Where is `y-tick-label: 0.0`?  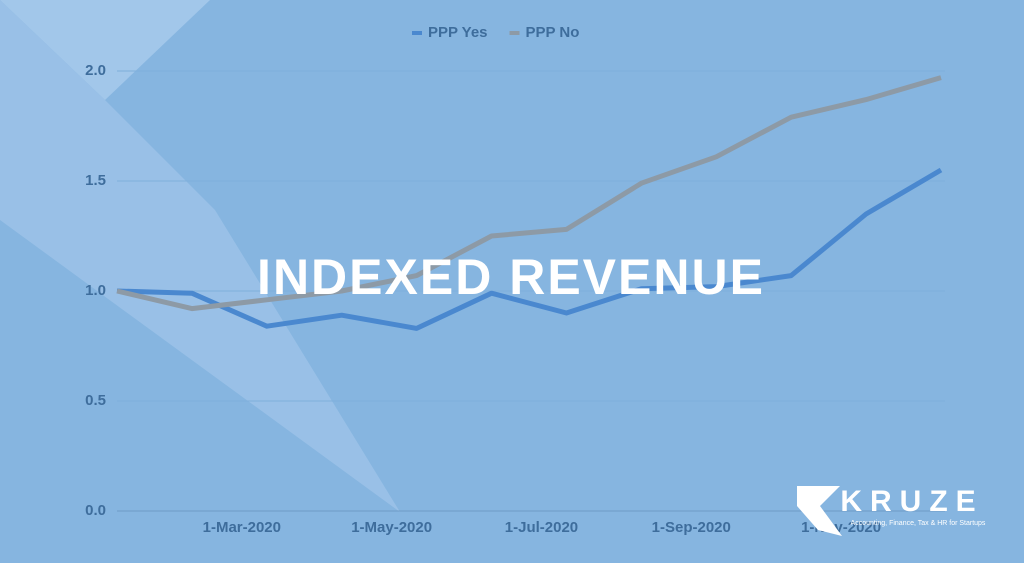 y-tick-label: 0.0 is located at coordinates (95, 510).